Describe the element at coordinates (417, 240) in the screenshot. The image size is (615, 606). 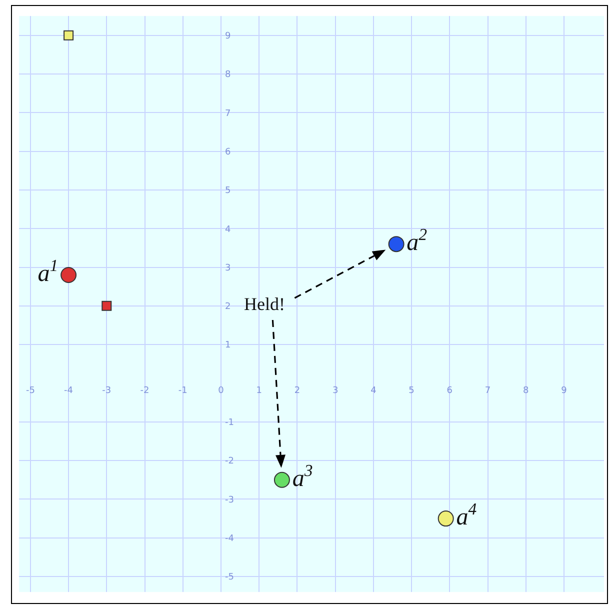
I see `series-label: a$^{2}$` at that location.